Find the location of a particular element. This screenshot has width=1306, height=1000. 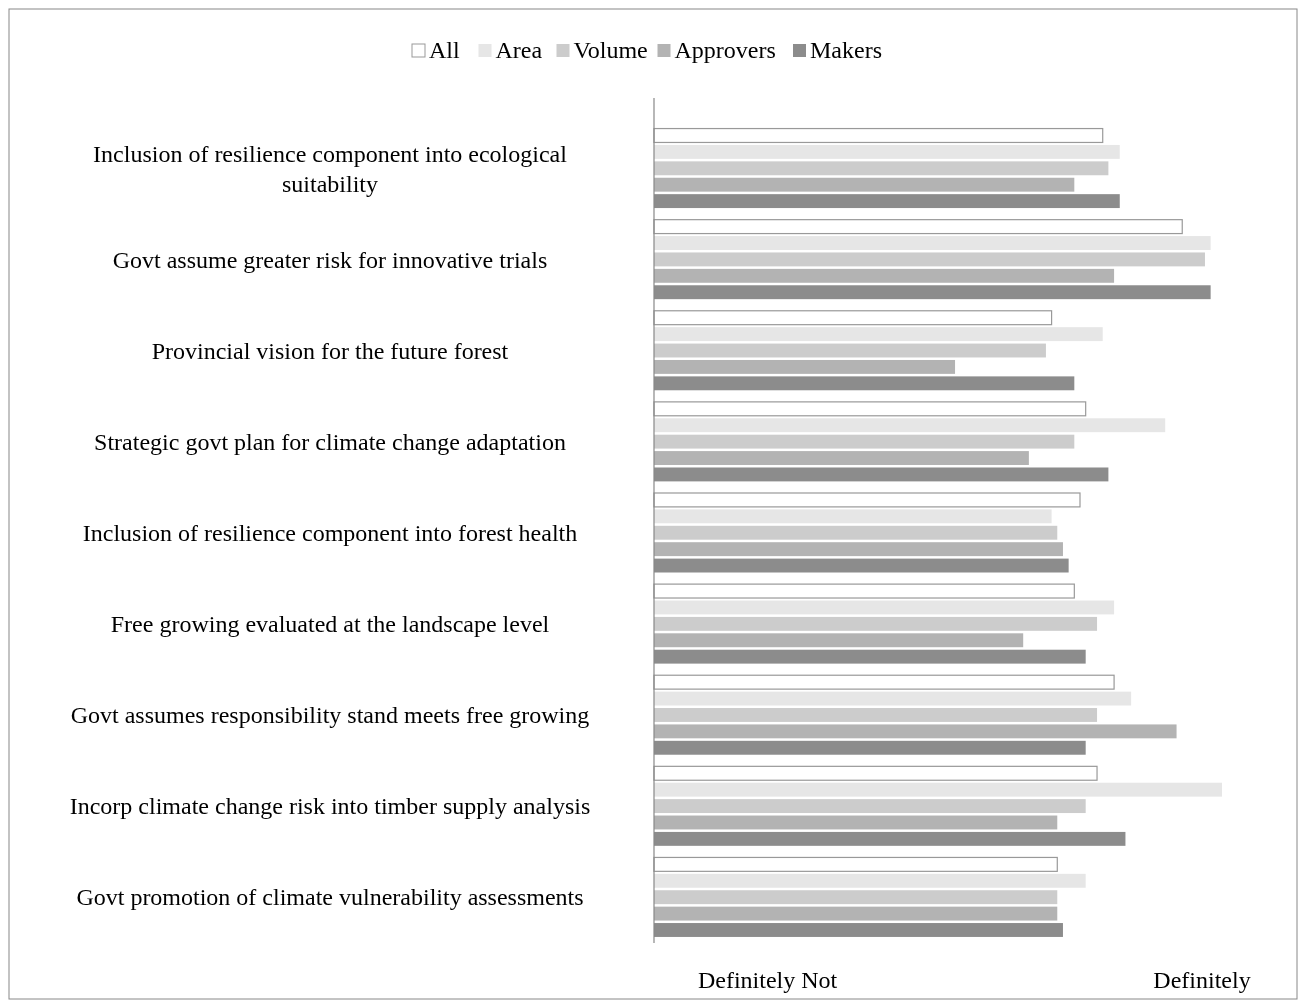

y-tick-label: Govt promotion of climate vulnerability assessments is located at coordinates (330, 897).